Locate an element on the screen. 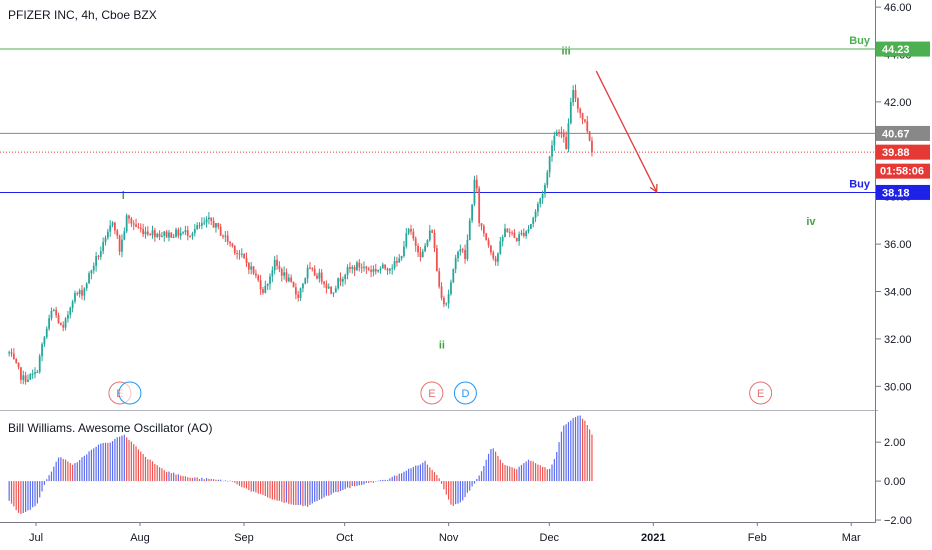  earnings-events: EEDE is located at coordinates (440, 393).